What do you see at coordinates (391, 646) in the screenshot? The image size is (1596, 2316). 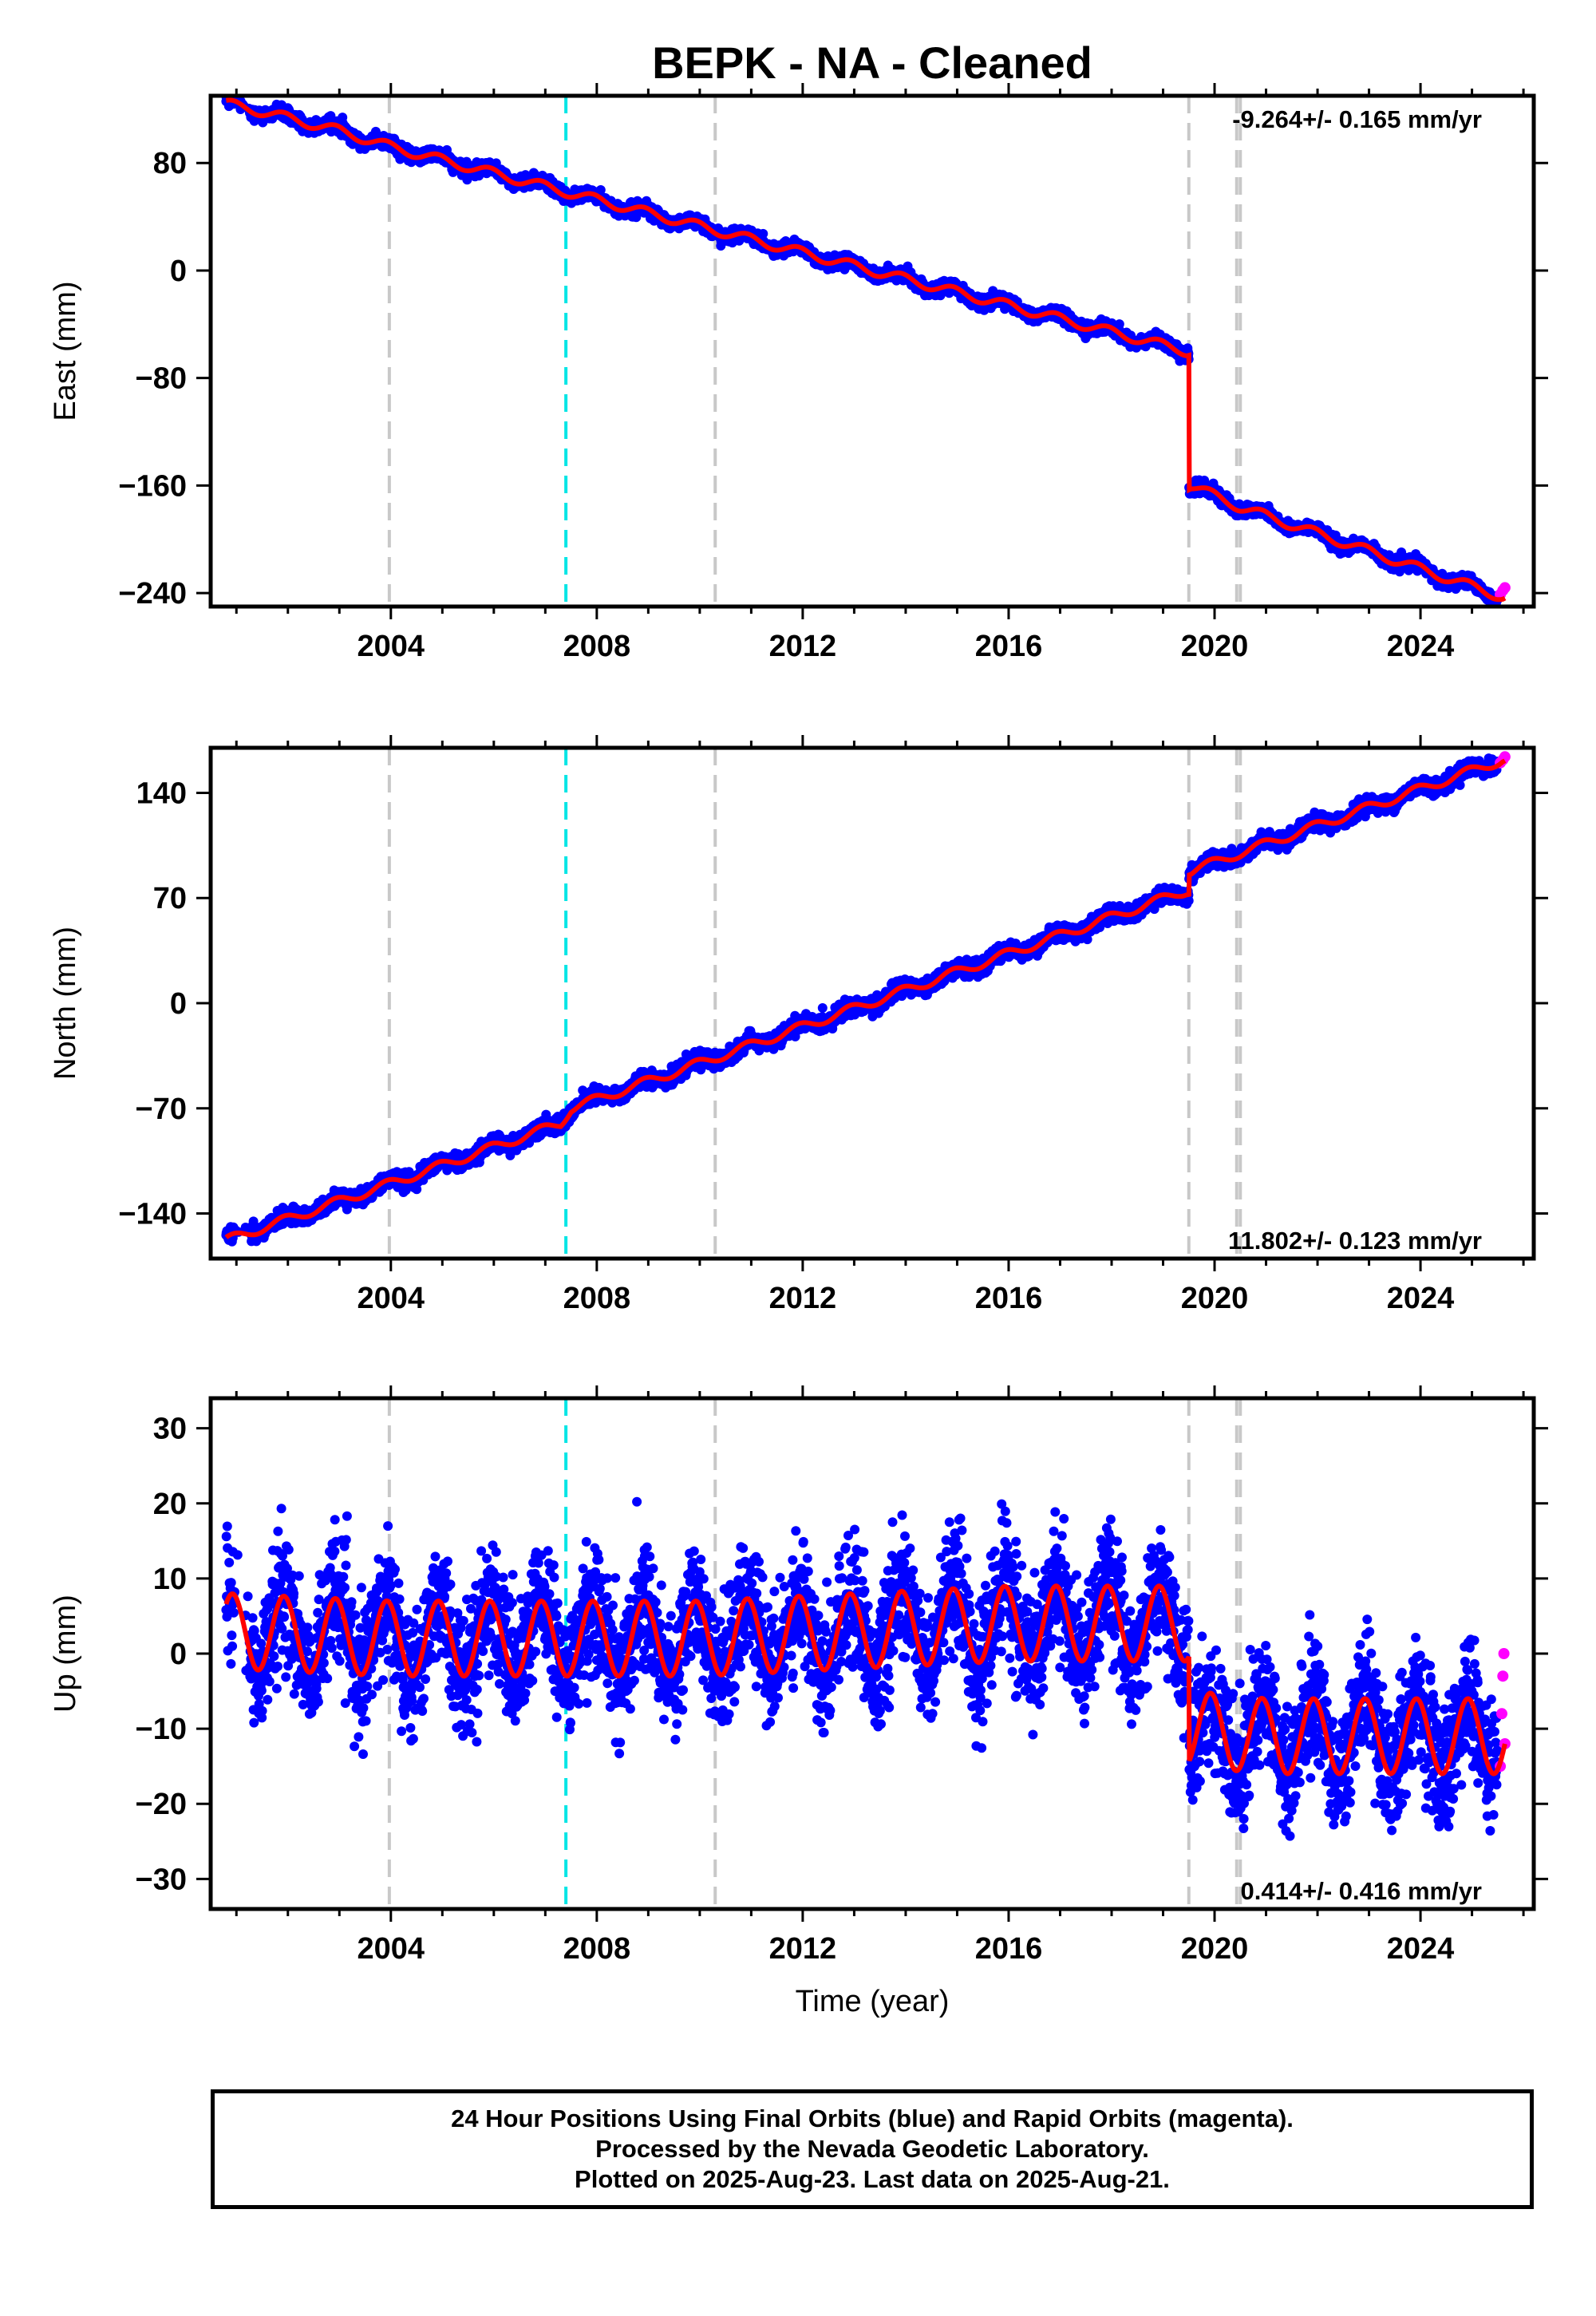 I see `x-tick-label: 2004` at bounding box center [391, 646].